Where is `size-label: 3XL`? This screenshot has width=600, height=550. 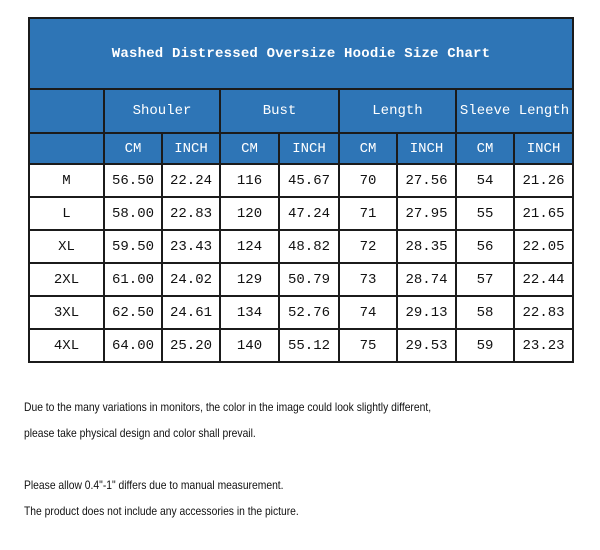
size-label: 3XL is located at coordinates (66, 312).